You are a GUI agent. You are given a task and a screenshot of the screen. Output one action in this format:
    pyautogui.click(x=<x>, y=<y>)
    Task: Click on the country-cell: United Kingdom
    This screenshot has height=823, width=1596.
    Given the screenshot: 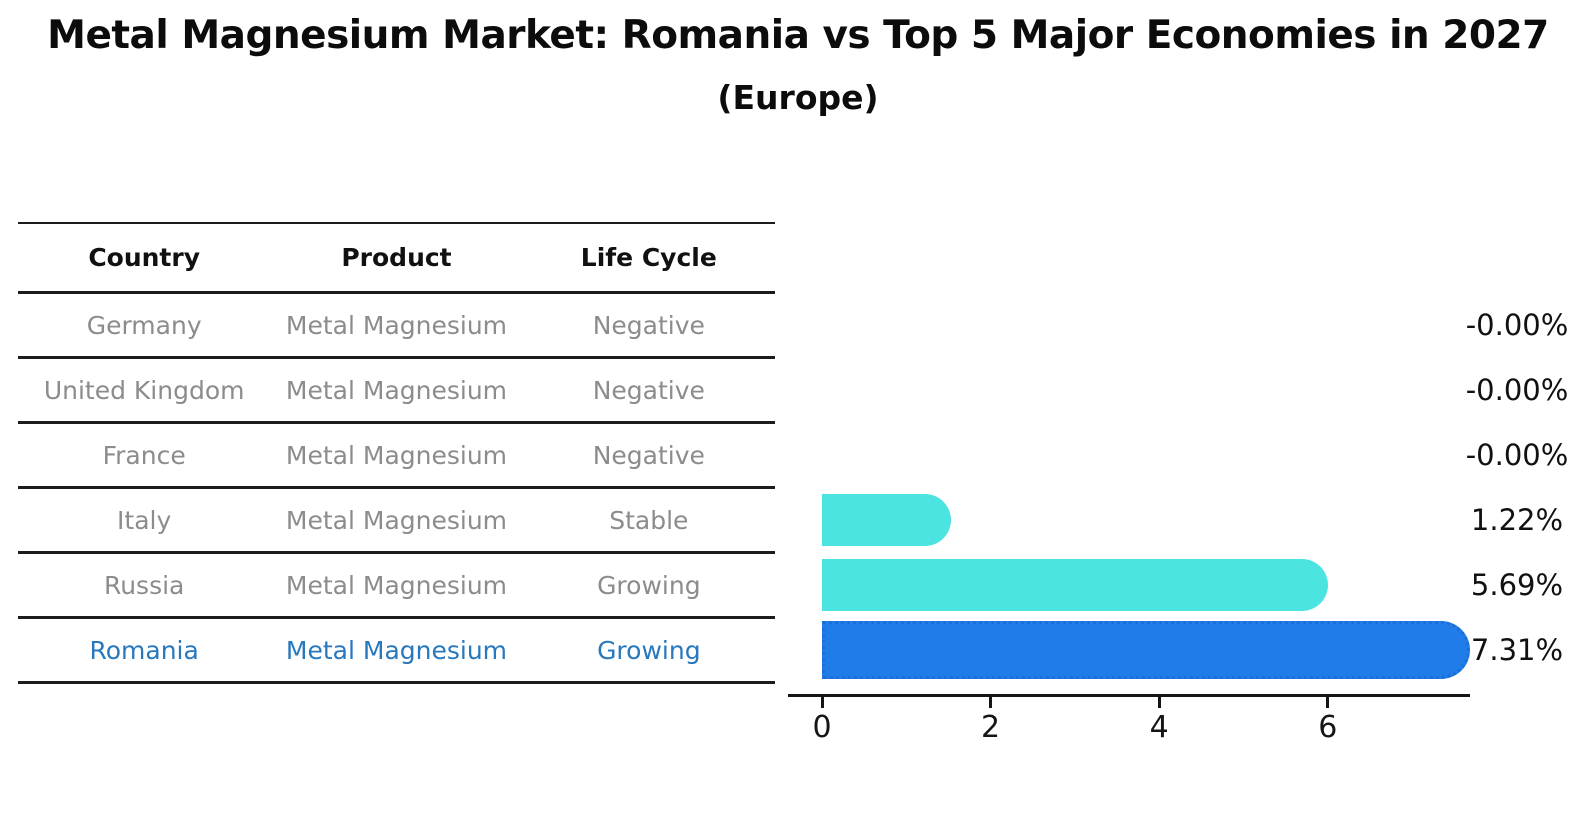 What is the action you would take?
    pyautogui.click(x=144, y=390)
    